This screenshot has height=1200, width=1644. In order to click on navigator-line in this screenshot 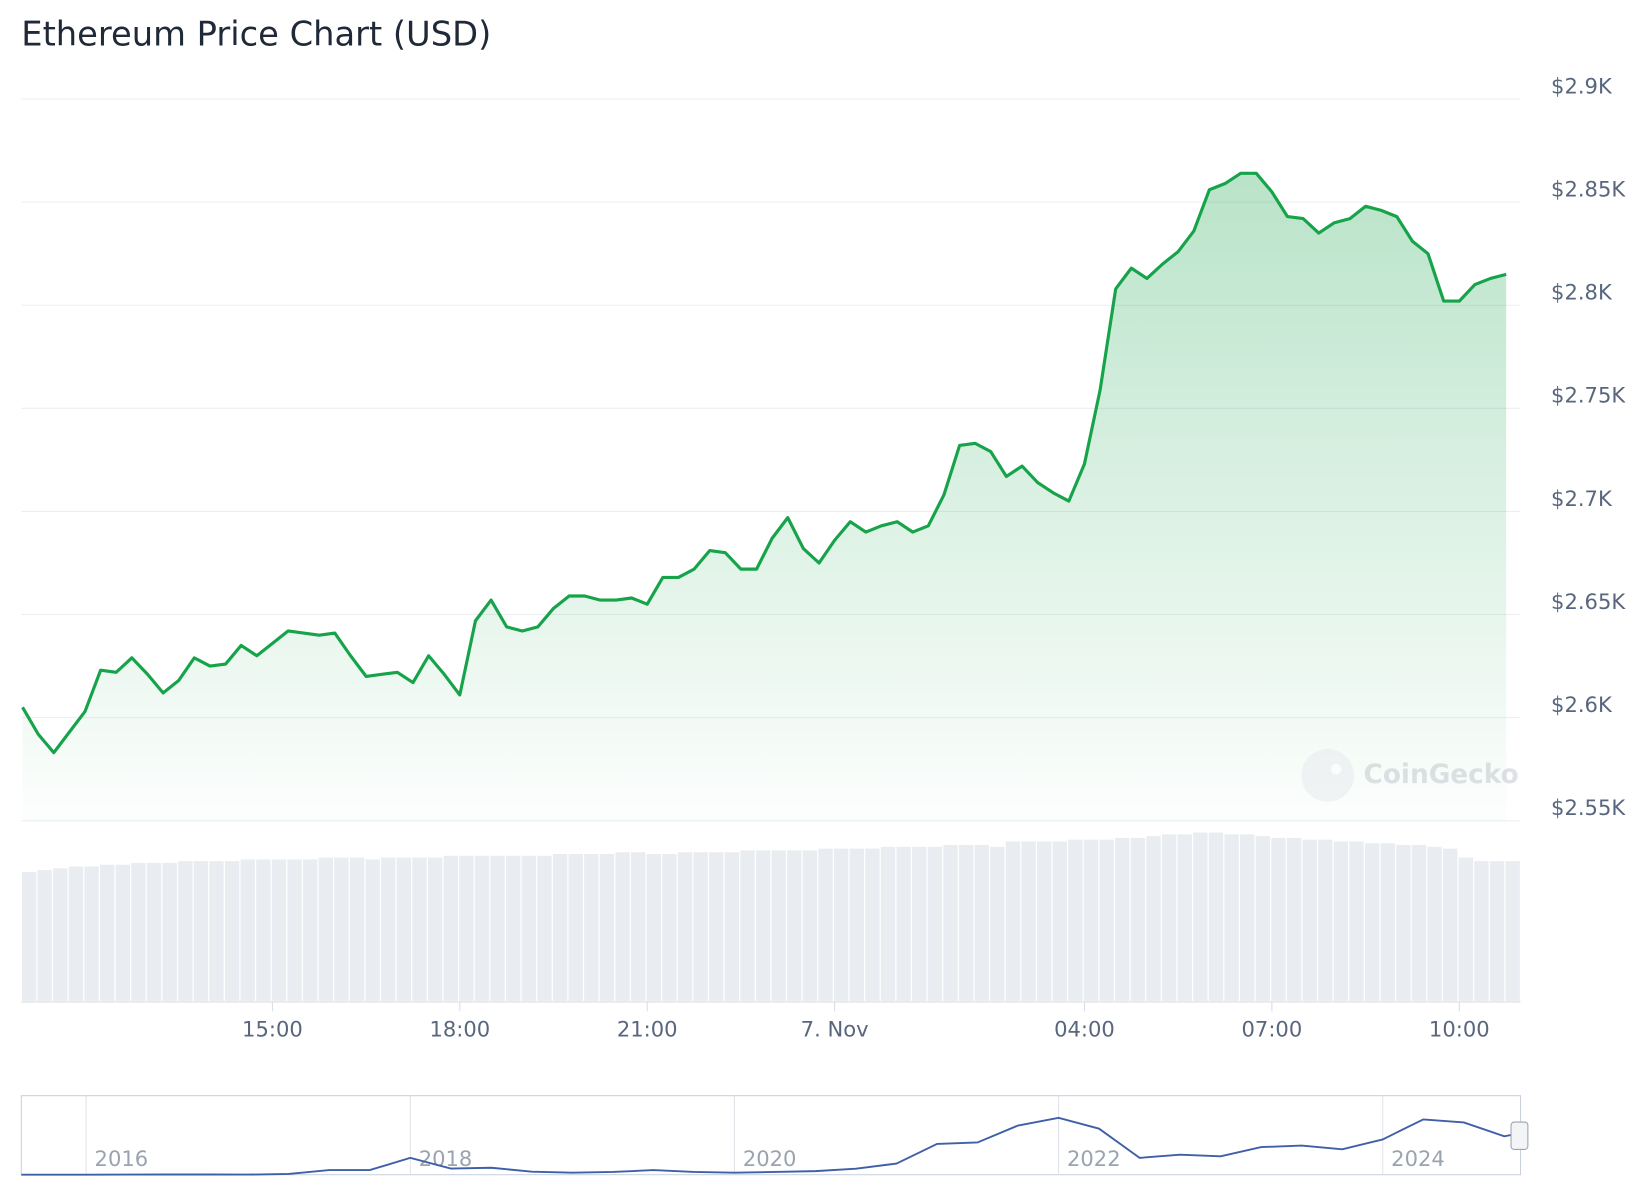, I will do `click(771, 1146)`.